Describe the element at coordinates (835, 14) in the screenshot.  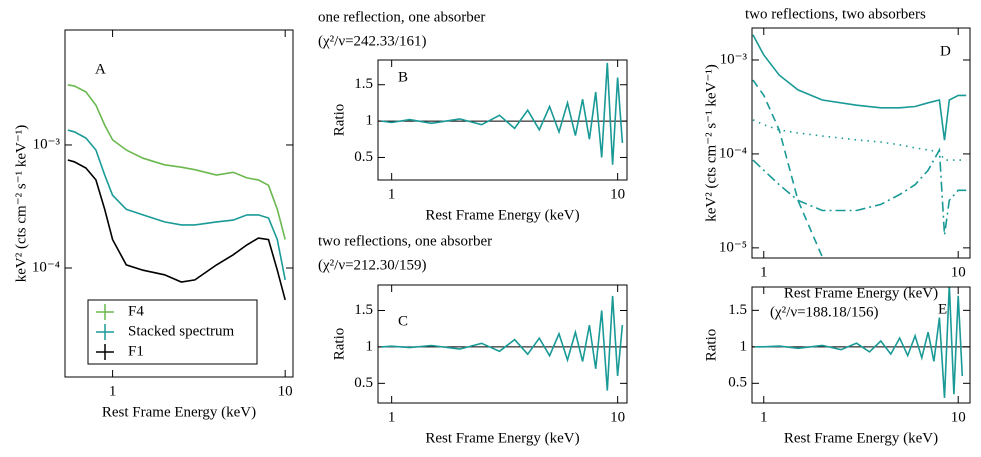
I see `panel-title: two reflections, two absorbers` at that location.